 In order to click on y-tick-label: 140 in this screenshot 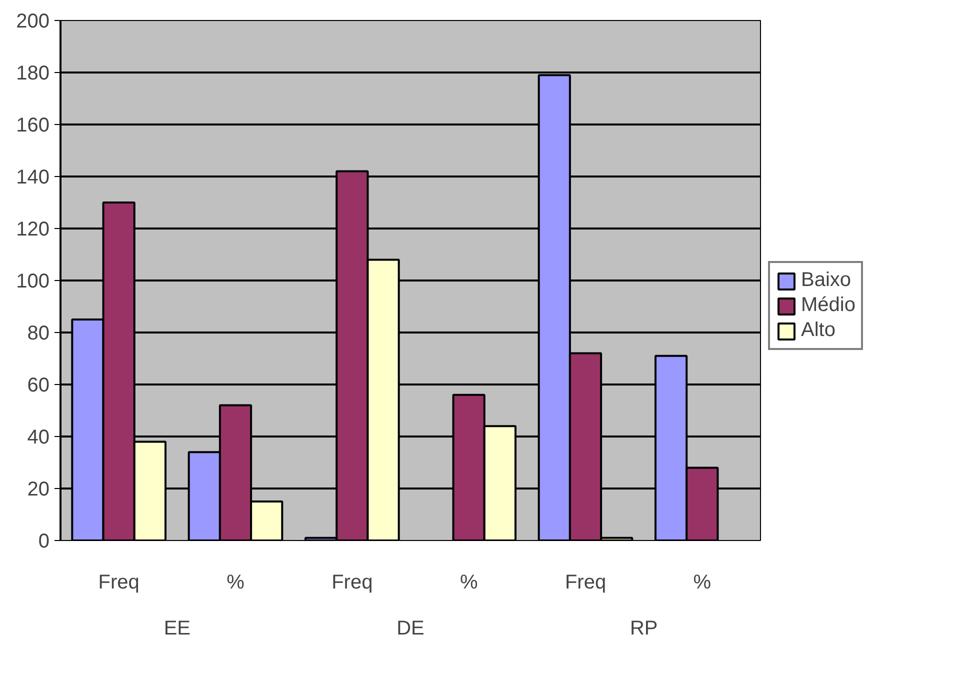, I will do `click(33, 177)`.